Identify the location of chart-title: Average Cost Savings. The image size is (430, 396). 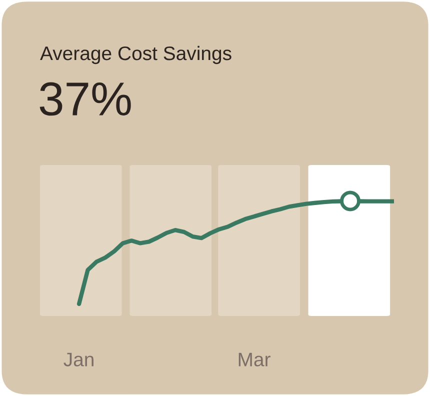
(136, 55).